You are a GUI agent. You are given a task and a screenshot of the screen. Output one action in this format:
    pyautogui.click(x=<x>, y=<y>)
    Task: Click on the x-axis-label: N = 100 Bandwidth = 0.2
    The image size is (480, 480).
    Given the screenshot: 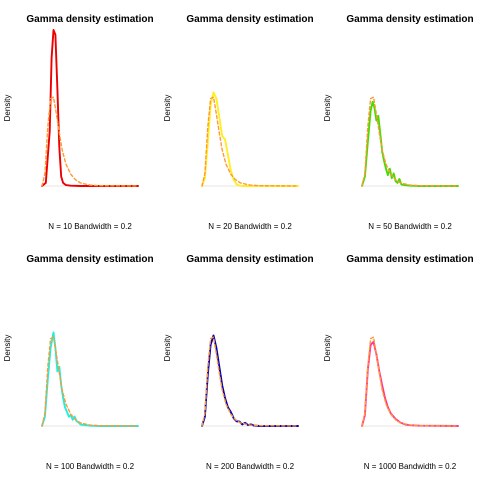 What is the action you would take?
    pyautogui.click(x=90, y=466)
    